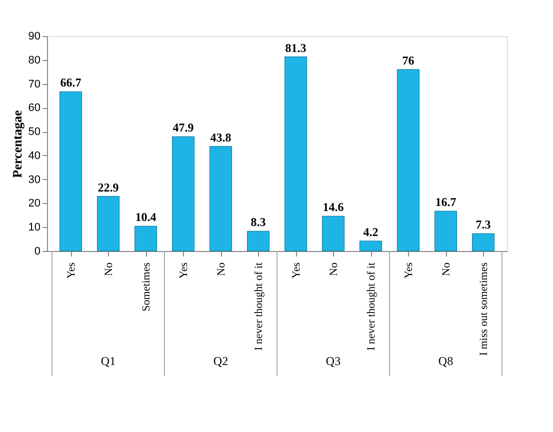  What do you see at coordinates (221, 137) in the screenshot?
I see `data-label: 43.8` at bounding box center [221, 137].